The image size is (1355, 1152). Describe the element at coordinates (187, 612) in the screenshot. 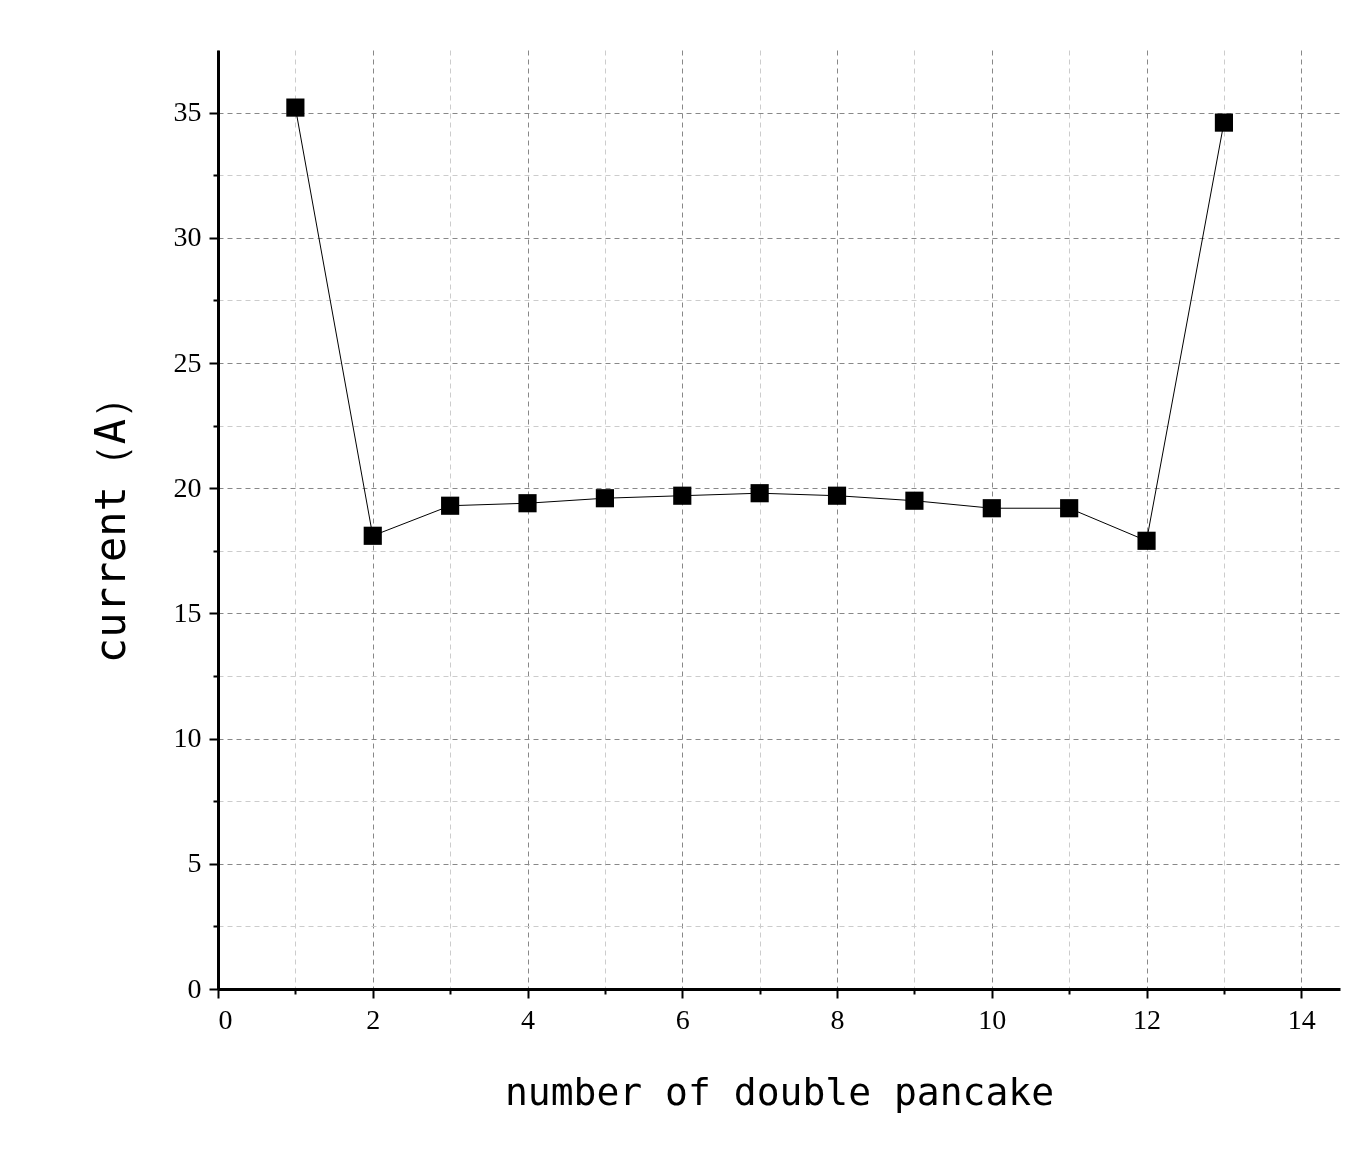

I see `y-tick-label: 15` at that location.